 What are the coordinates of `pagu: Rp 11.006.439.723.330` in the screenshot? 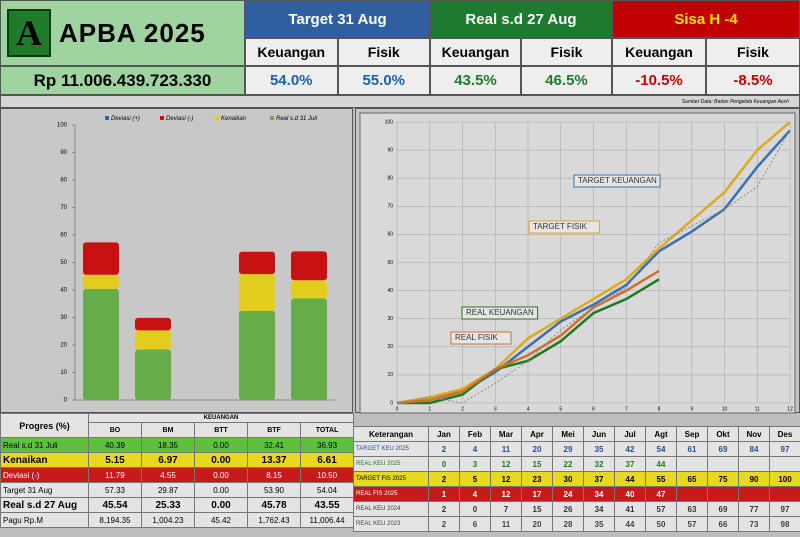 It's located at (122, 80).